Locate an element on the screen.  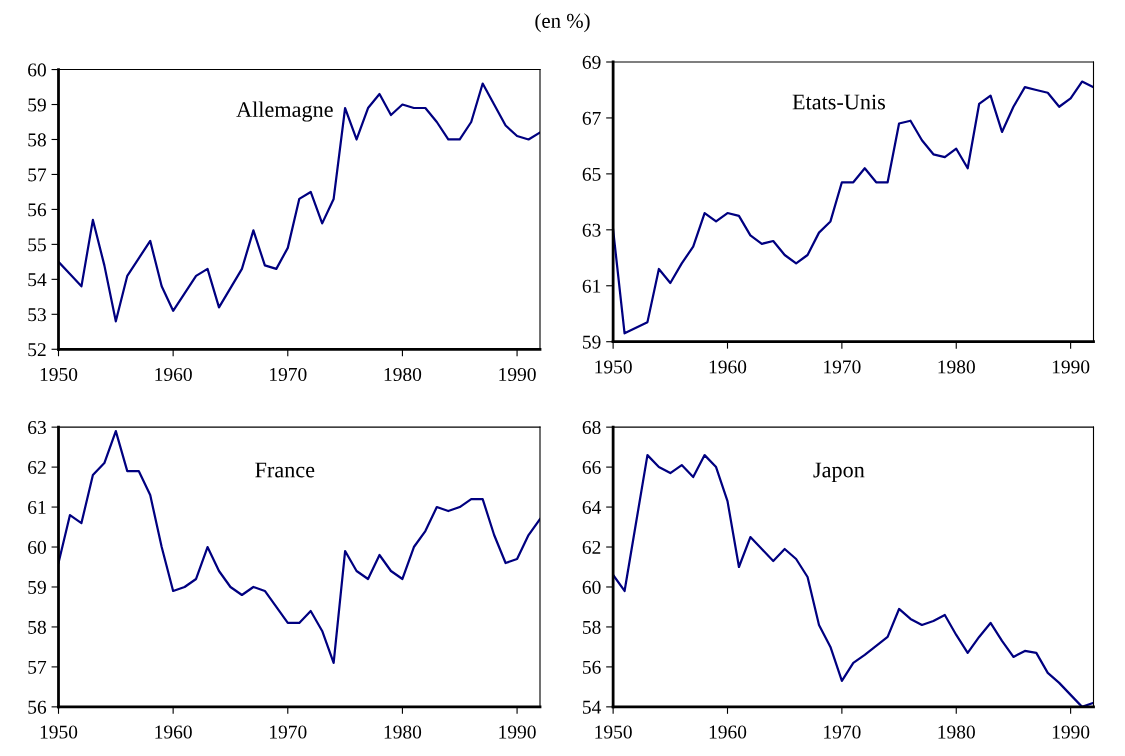
y-tick-label: 55 is located at coordinates (37, 245).